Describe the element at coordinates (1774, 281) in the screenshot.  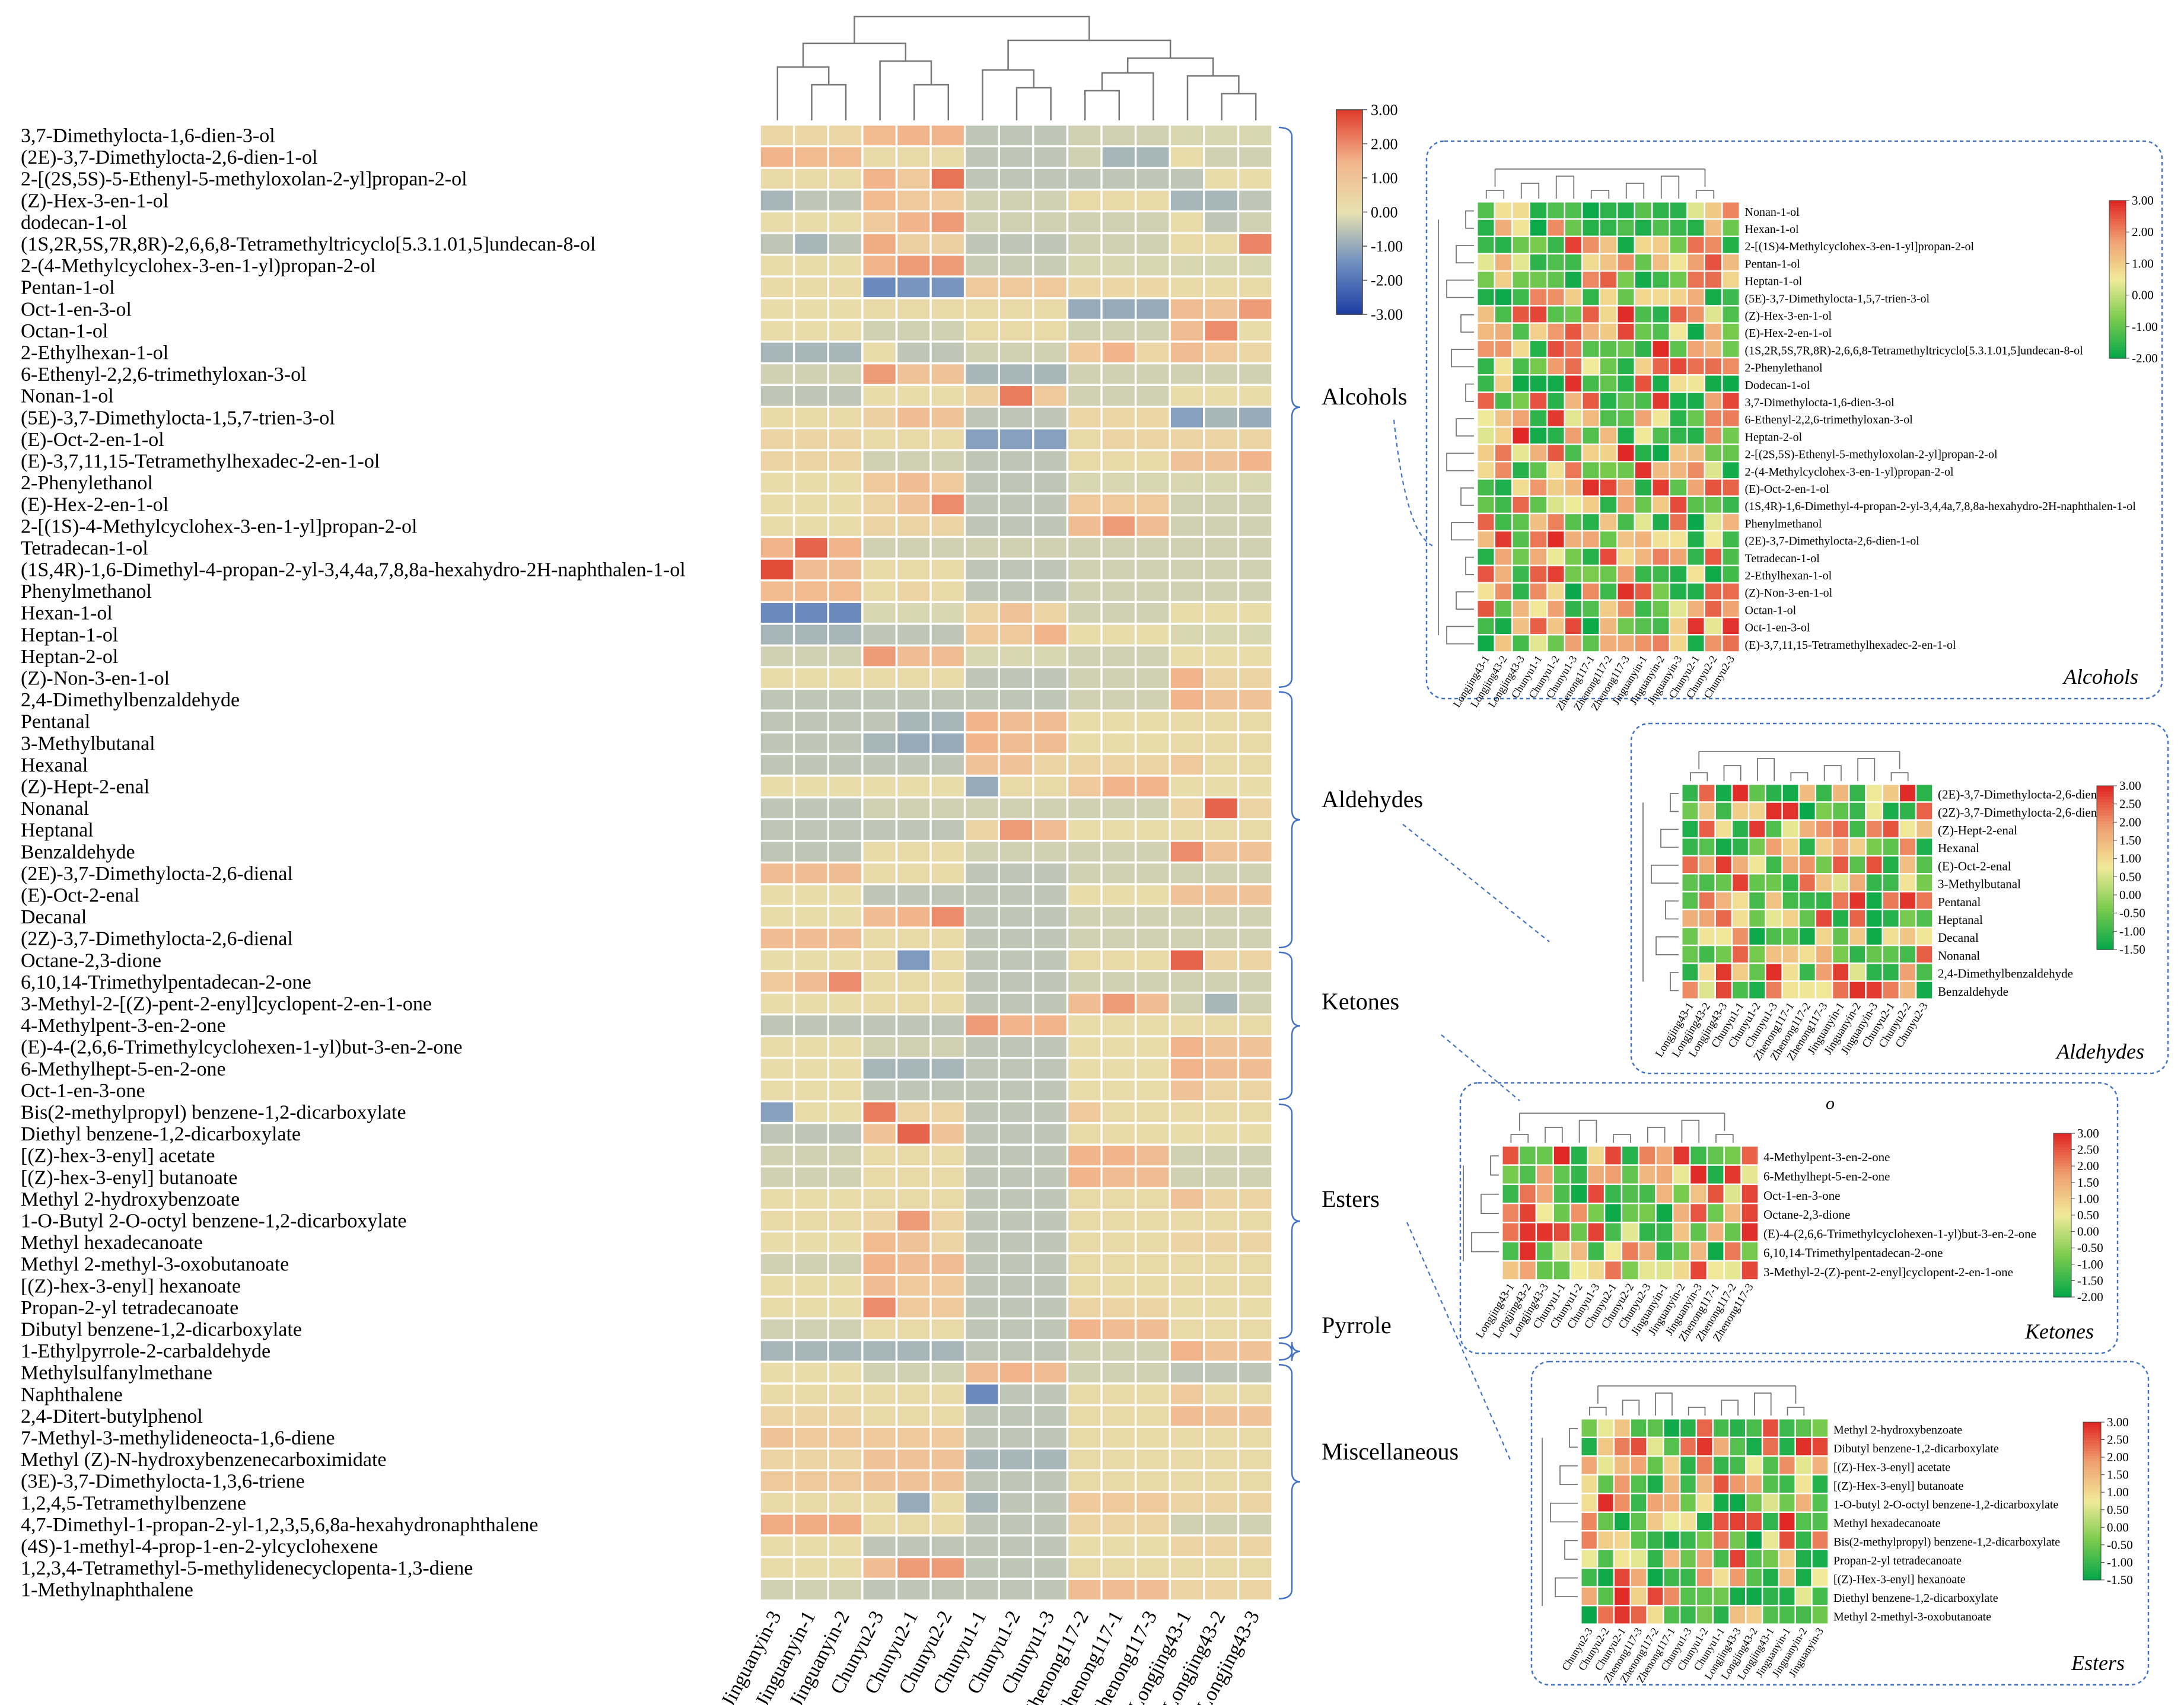
I see `inset-row-label: Heptan-1-ol` at that location.